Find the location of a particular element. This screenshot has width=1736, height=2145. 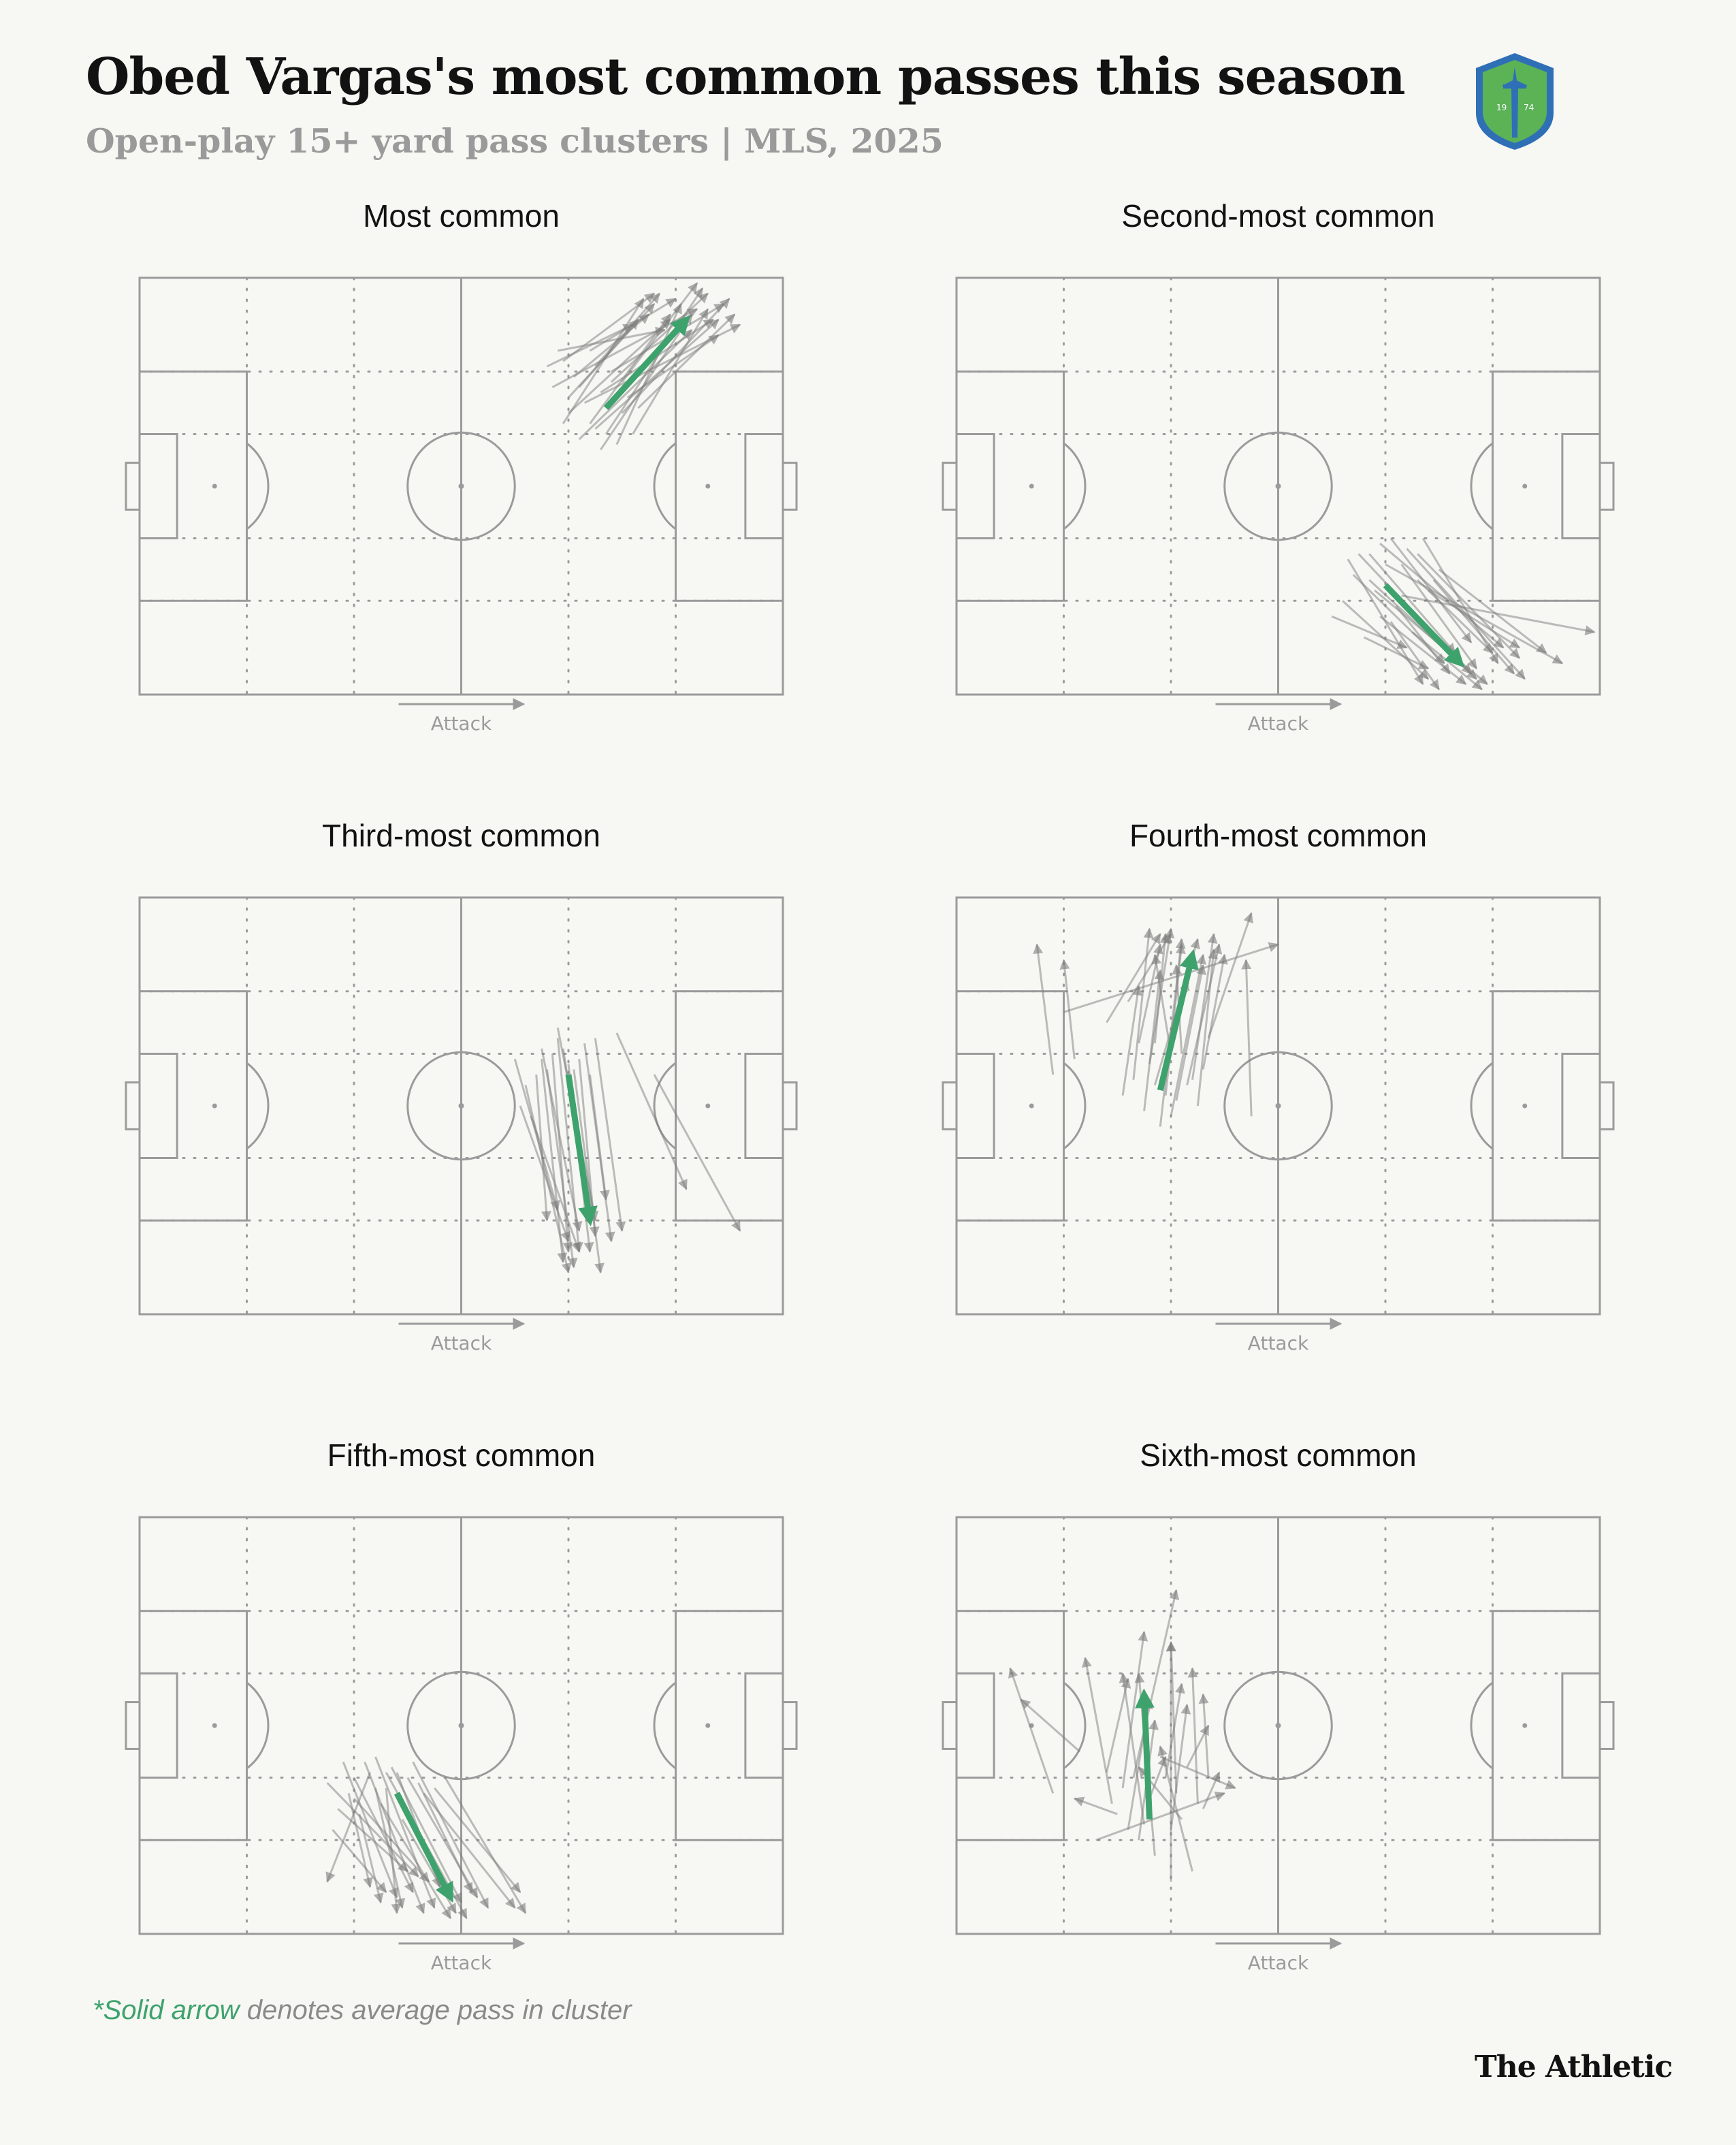

footnote-text: denotes average pass in cluster is located at coordinates (435, 2010).